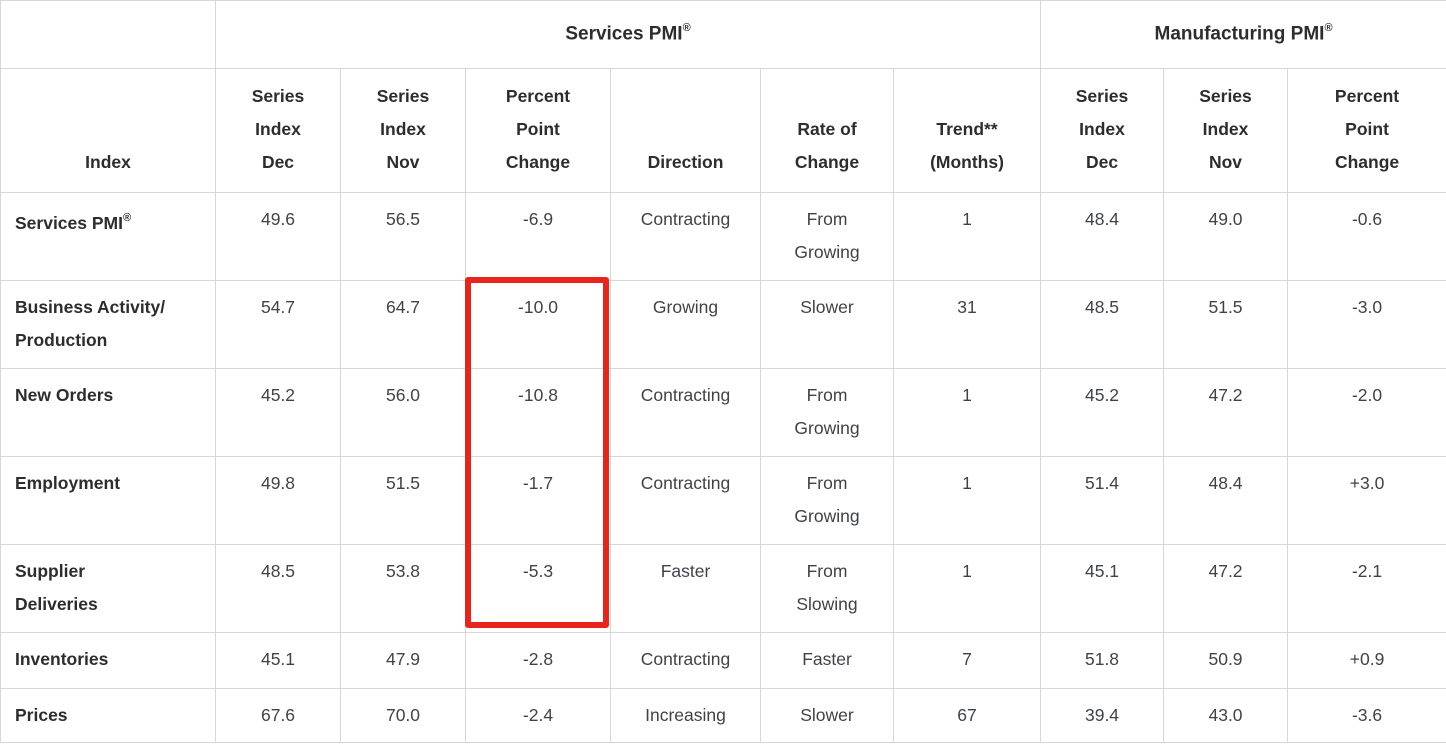  What do you see at coordinates (278, 130) in the screenshot?
I see `column-header-series-index-dec: Series Index Dec` at bounding box center [278, 130].